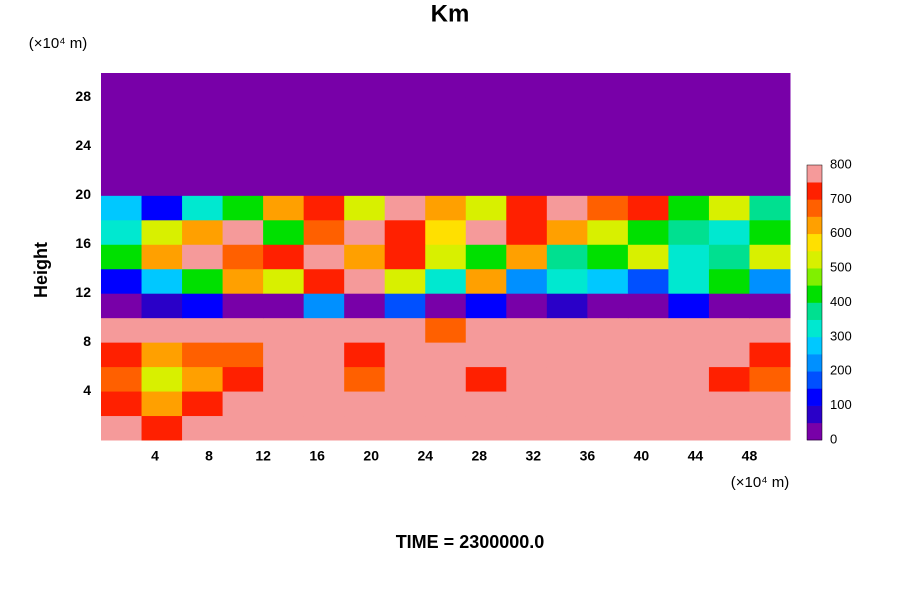 This screenshot has width=900, height=600. What do you see at coordinates (833, 438) in the screenshot?
I see `colorbar-tick-label: 0` at bounding box center [833, 438].